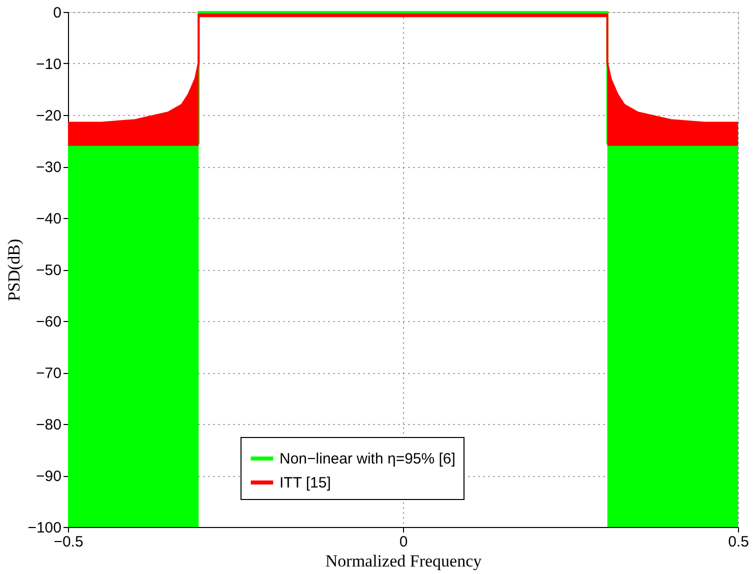 Image resolution: width=754 pixels, height=574 pixels. What do you see at coordinates (57, 13) in the screenshot?
I see `y-tick-label: 0` at bounding box center [57, 13].